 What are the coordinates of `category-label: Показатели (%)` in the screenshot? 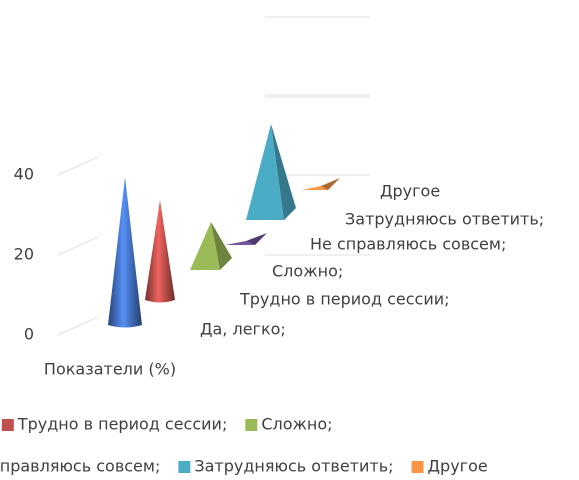 It's located at (110, 369).